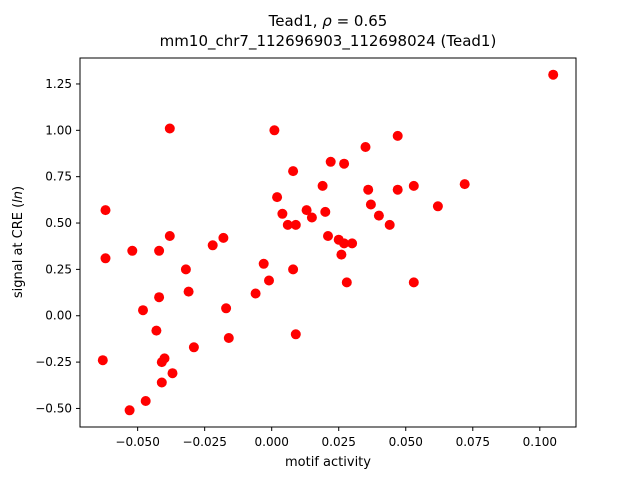  I want to click on x-tick-label: −0.050, so click(137, 442).